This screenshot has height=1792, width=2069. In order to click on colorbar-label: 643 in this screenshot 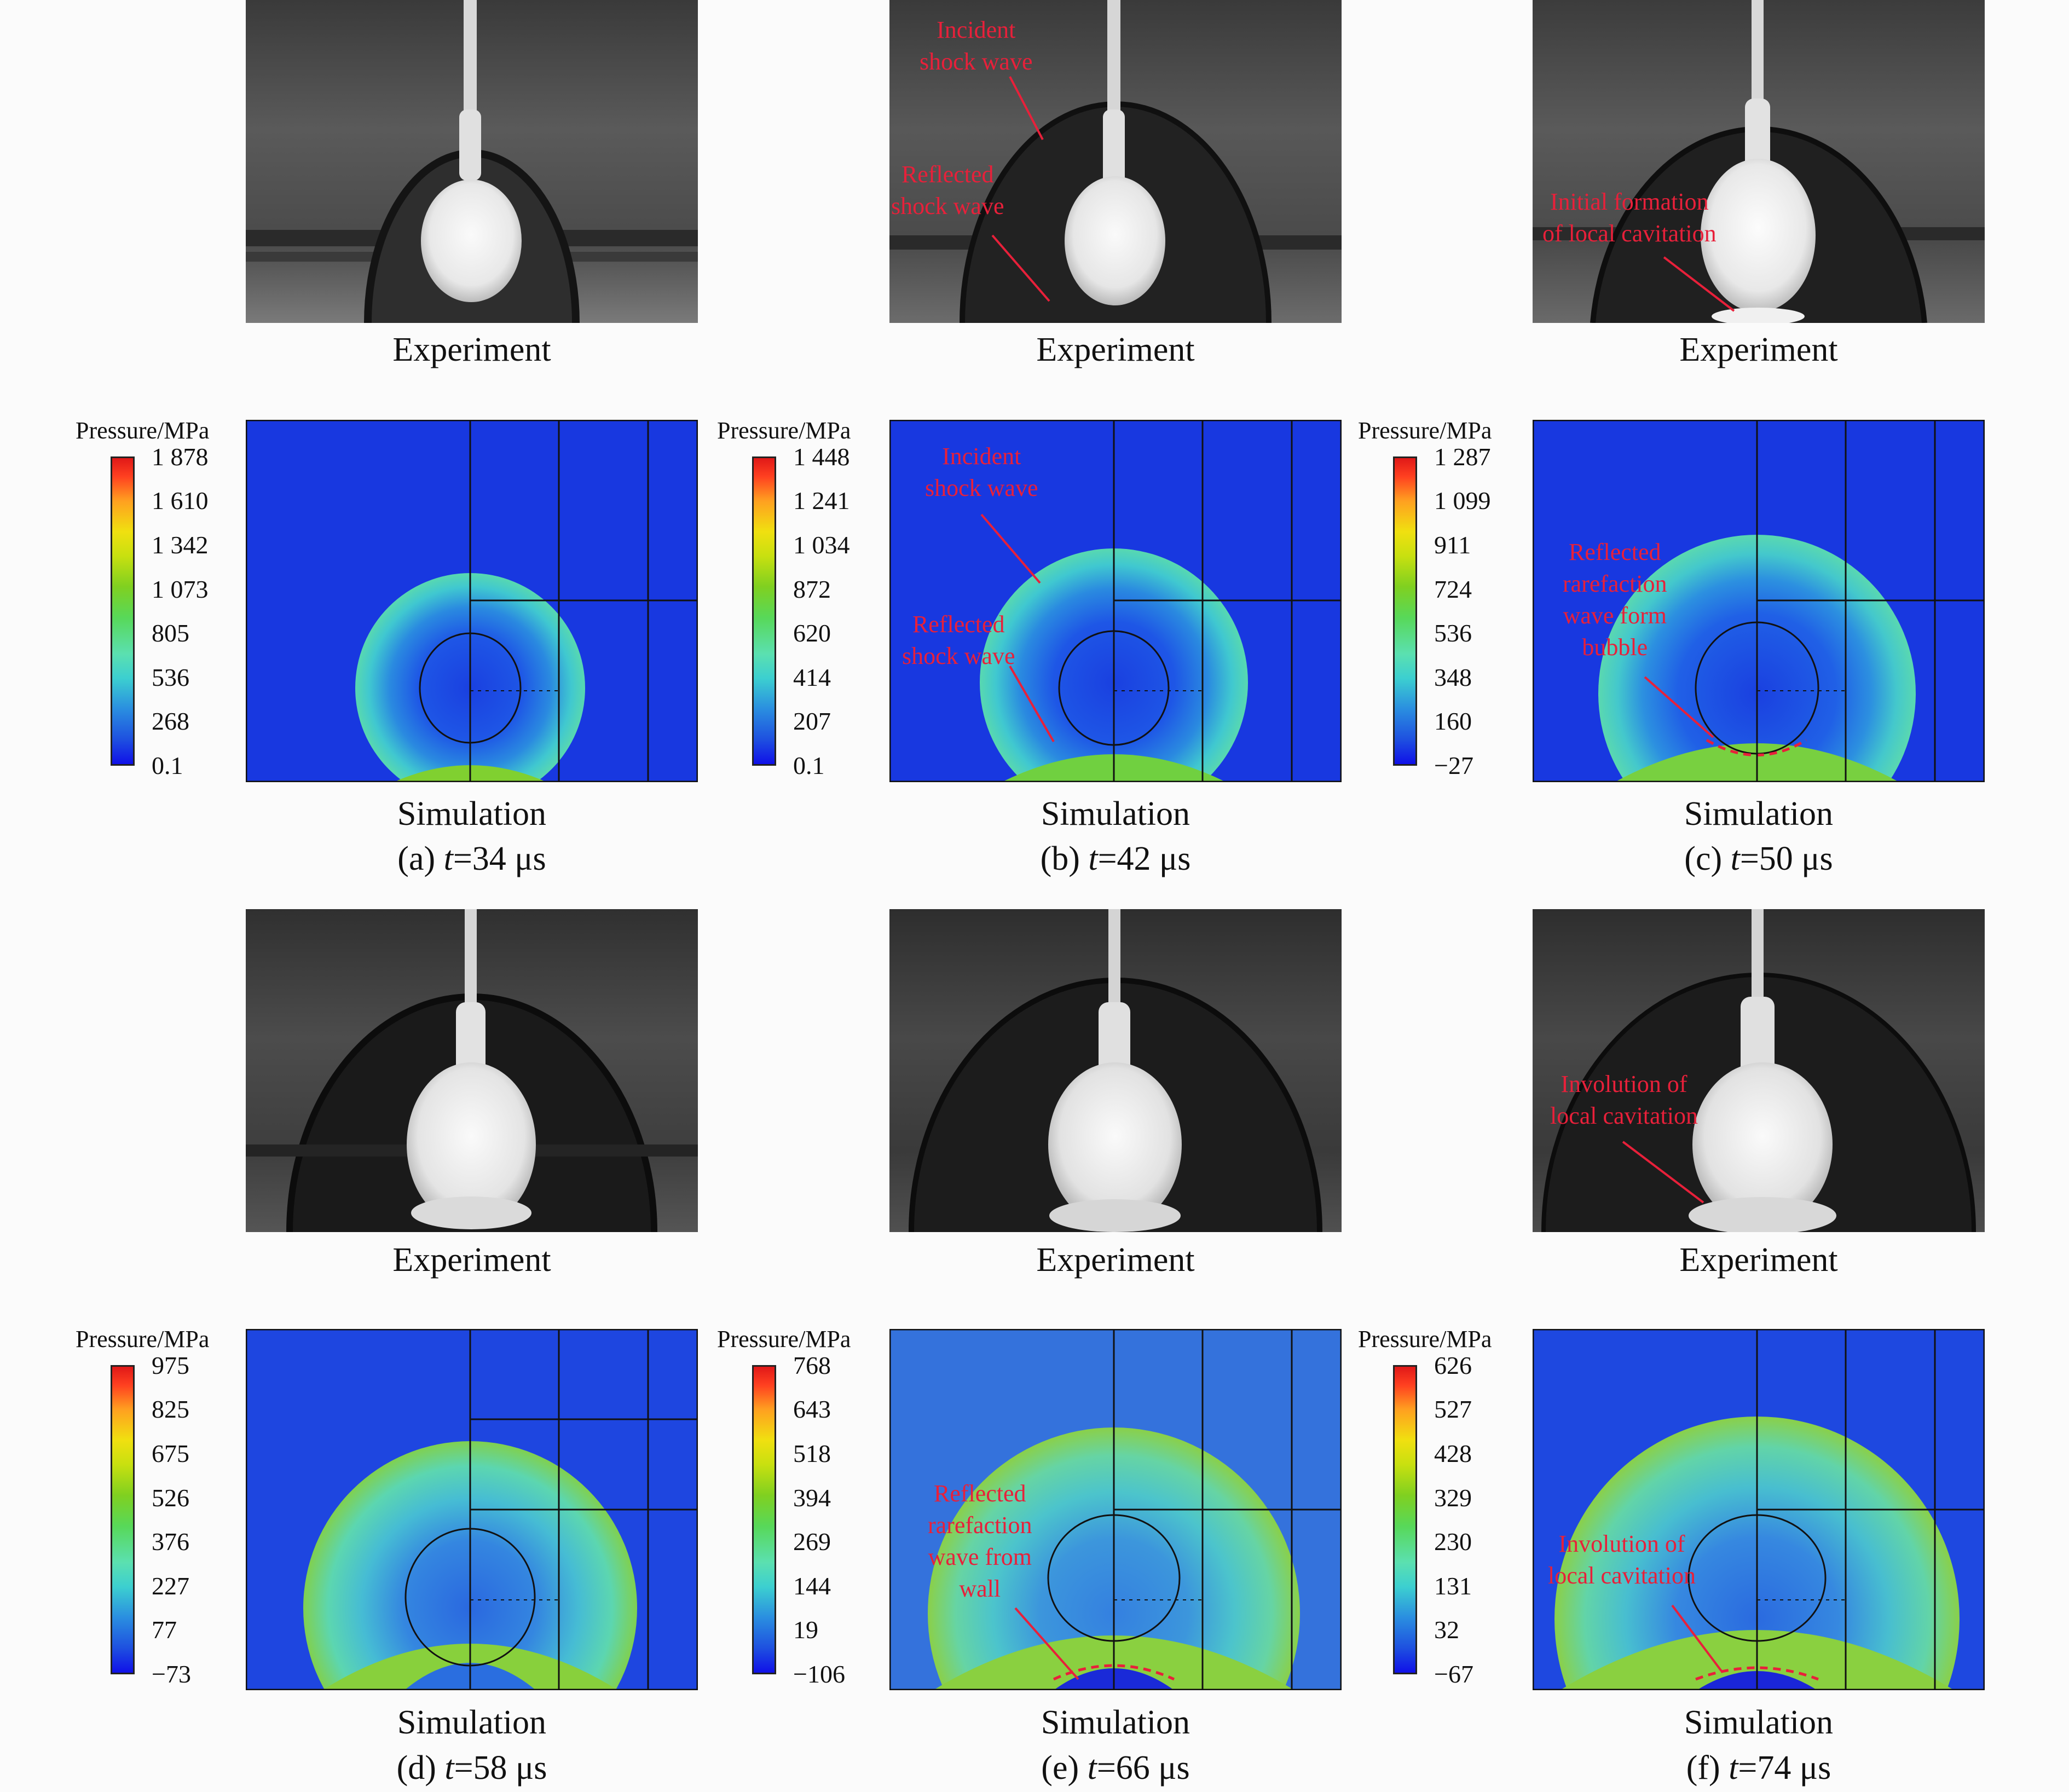, I will do `click(812, 1409)`.